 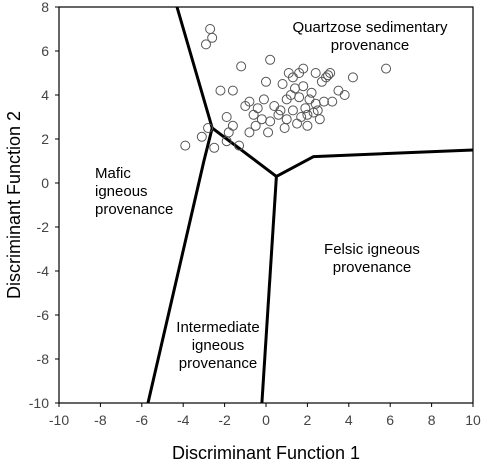 I want to click on x-tick-label: 10, so click(x=473, y=420).